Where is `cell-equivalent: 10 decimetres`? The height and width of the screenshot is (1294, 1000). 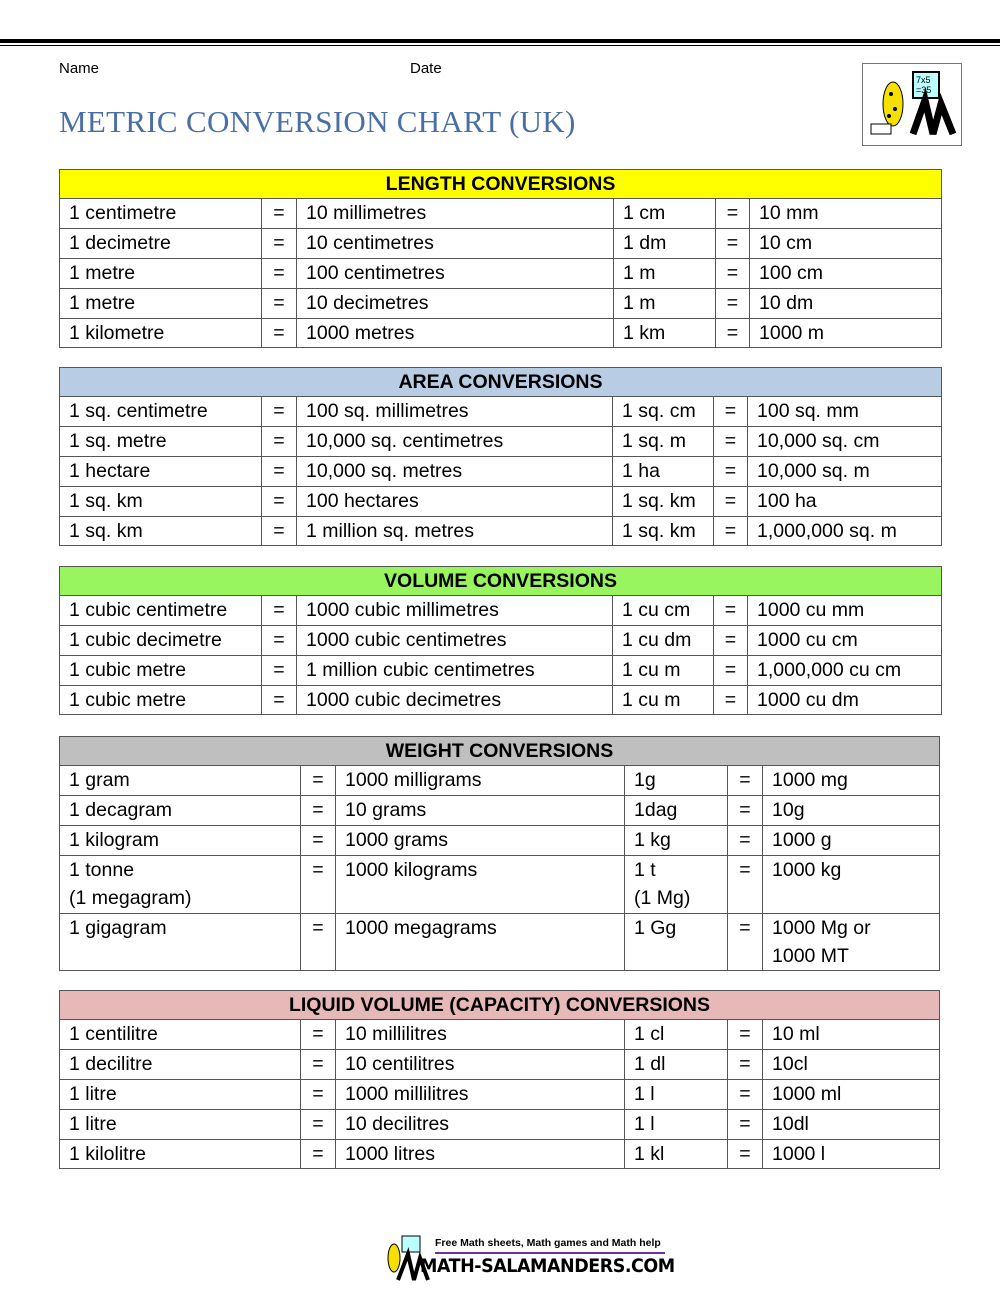 cell-equivalent: 10 decimetres is located at coordinates (455, 303).